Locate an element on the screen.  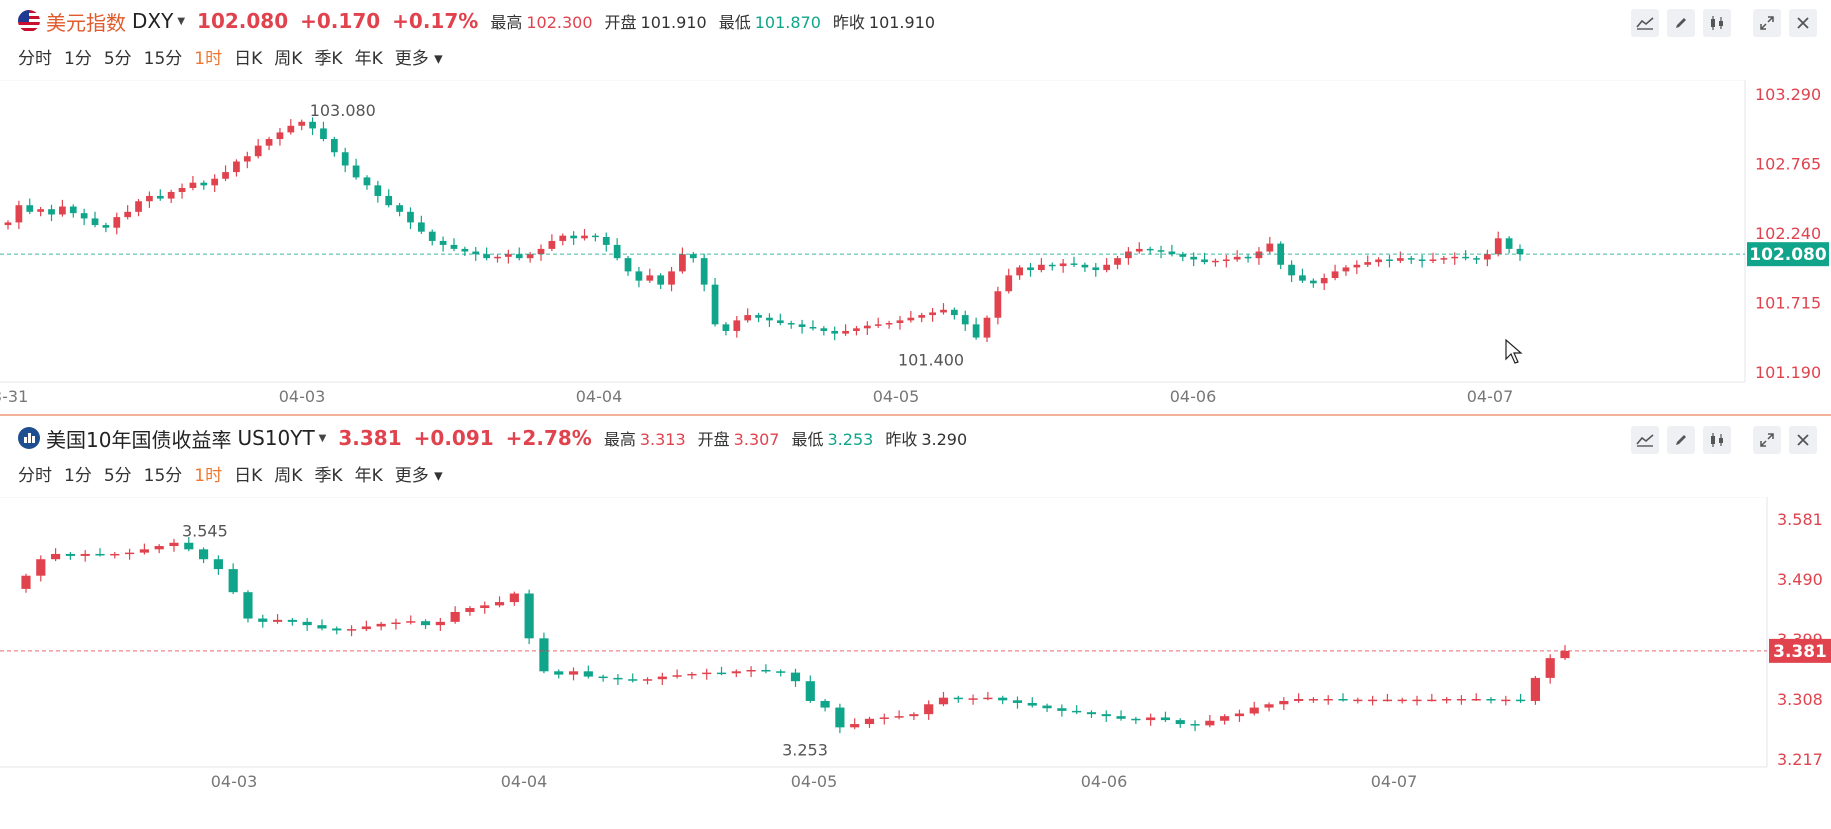
y-tick-label: 3.581 is located at coordinates (1800, 519).